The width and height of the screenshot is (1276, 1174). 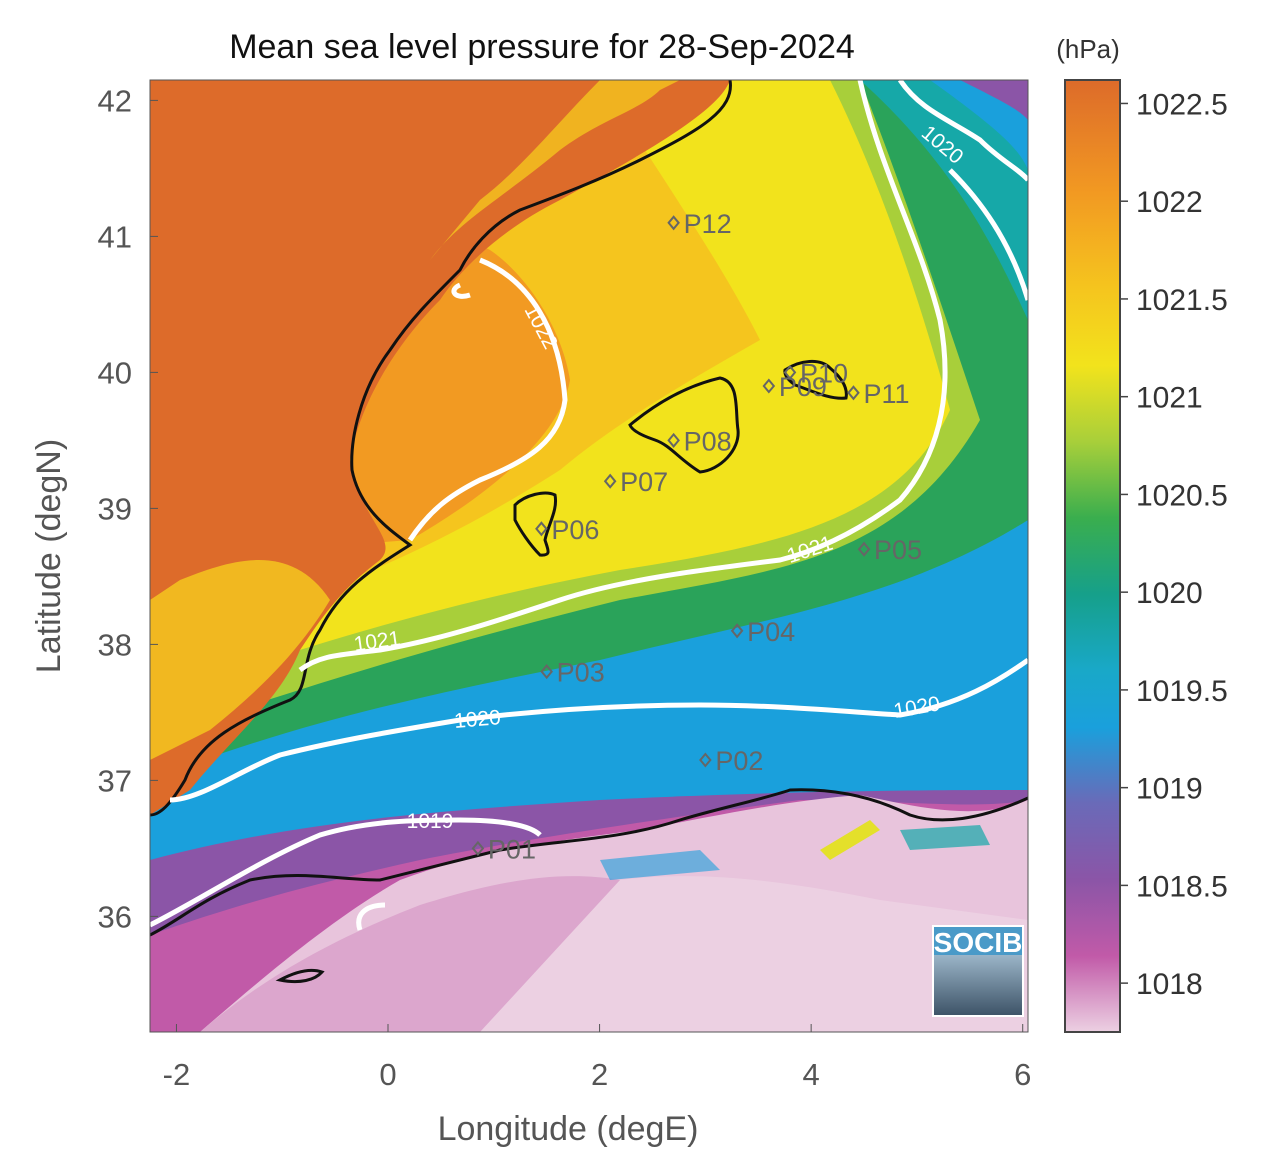 I want to click on x-axis-ticks: -2 0 2 4 6, so click(x=597, y=1058).